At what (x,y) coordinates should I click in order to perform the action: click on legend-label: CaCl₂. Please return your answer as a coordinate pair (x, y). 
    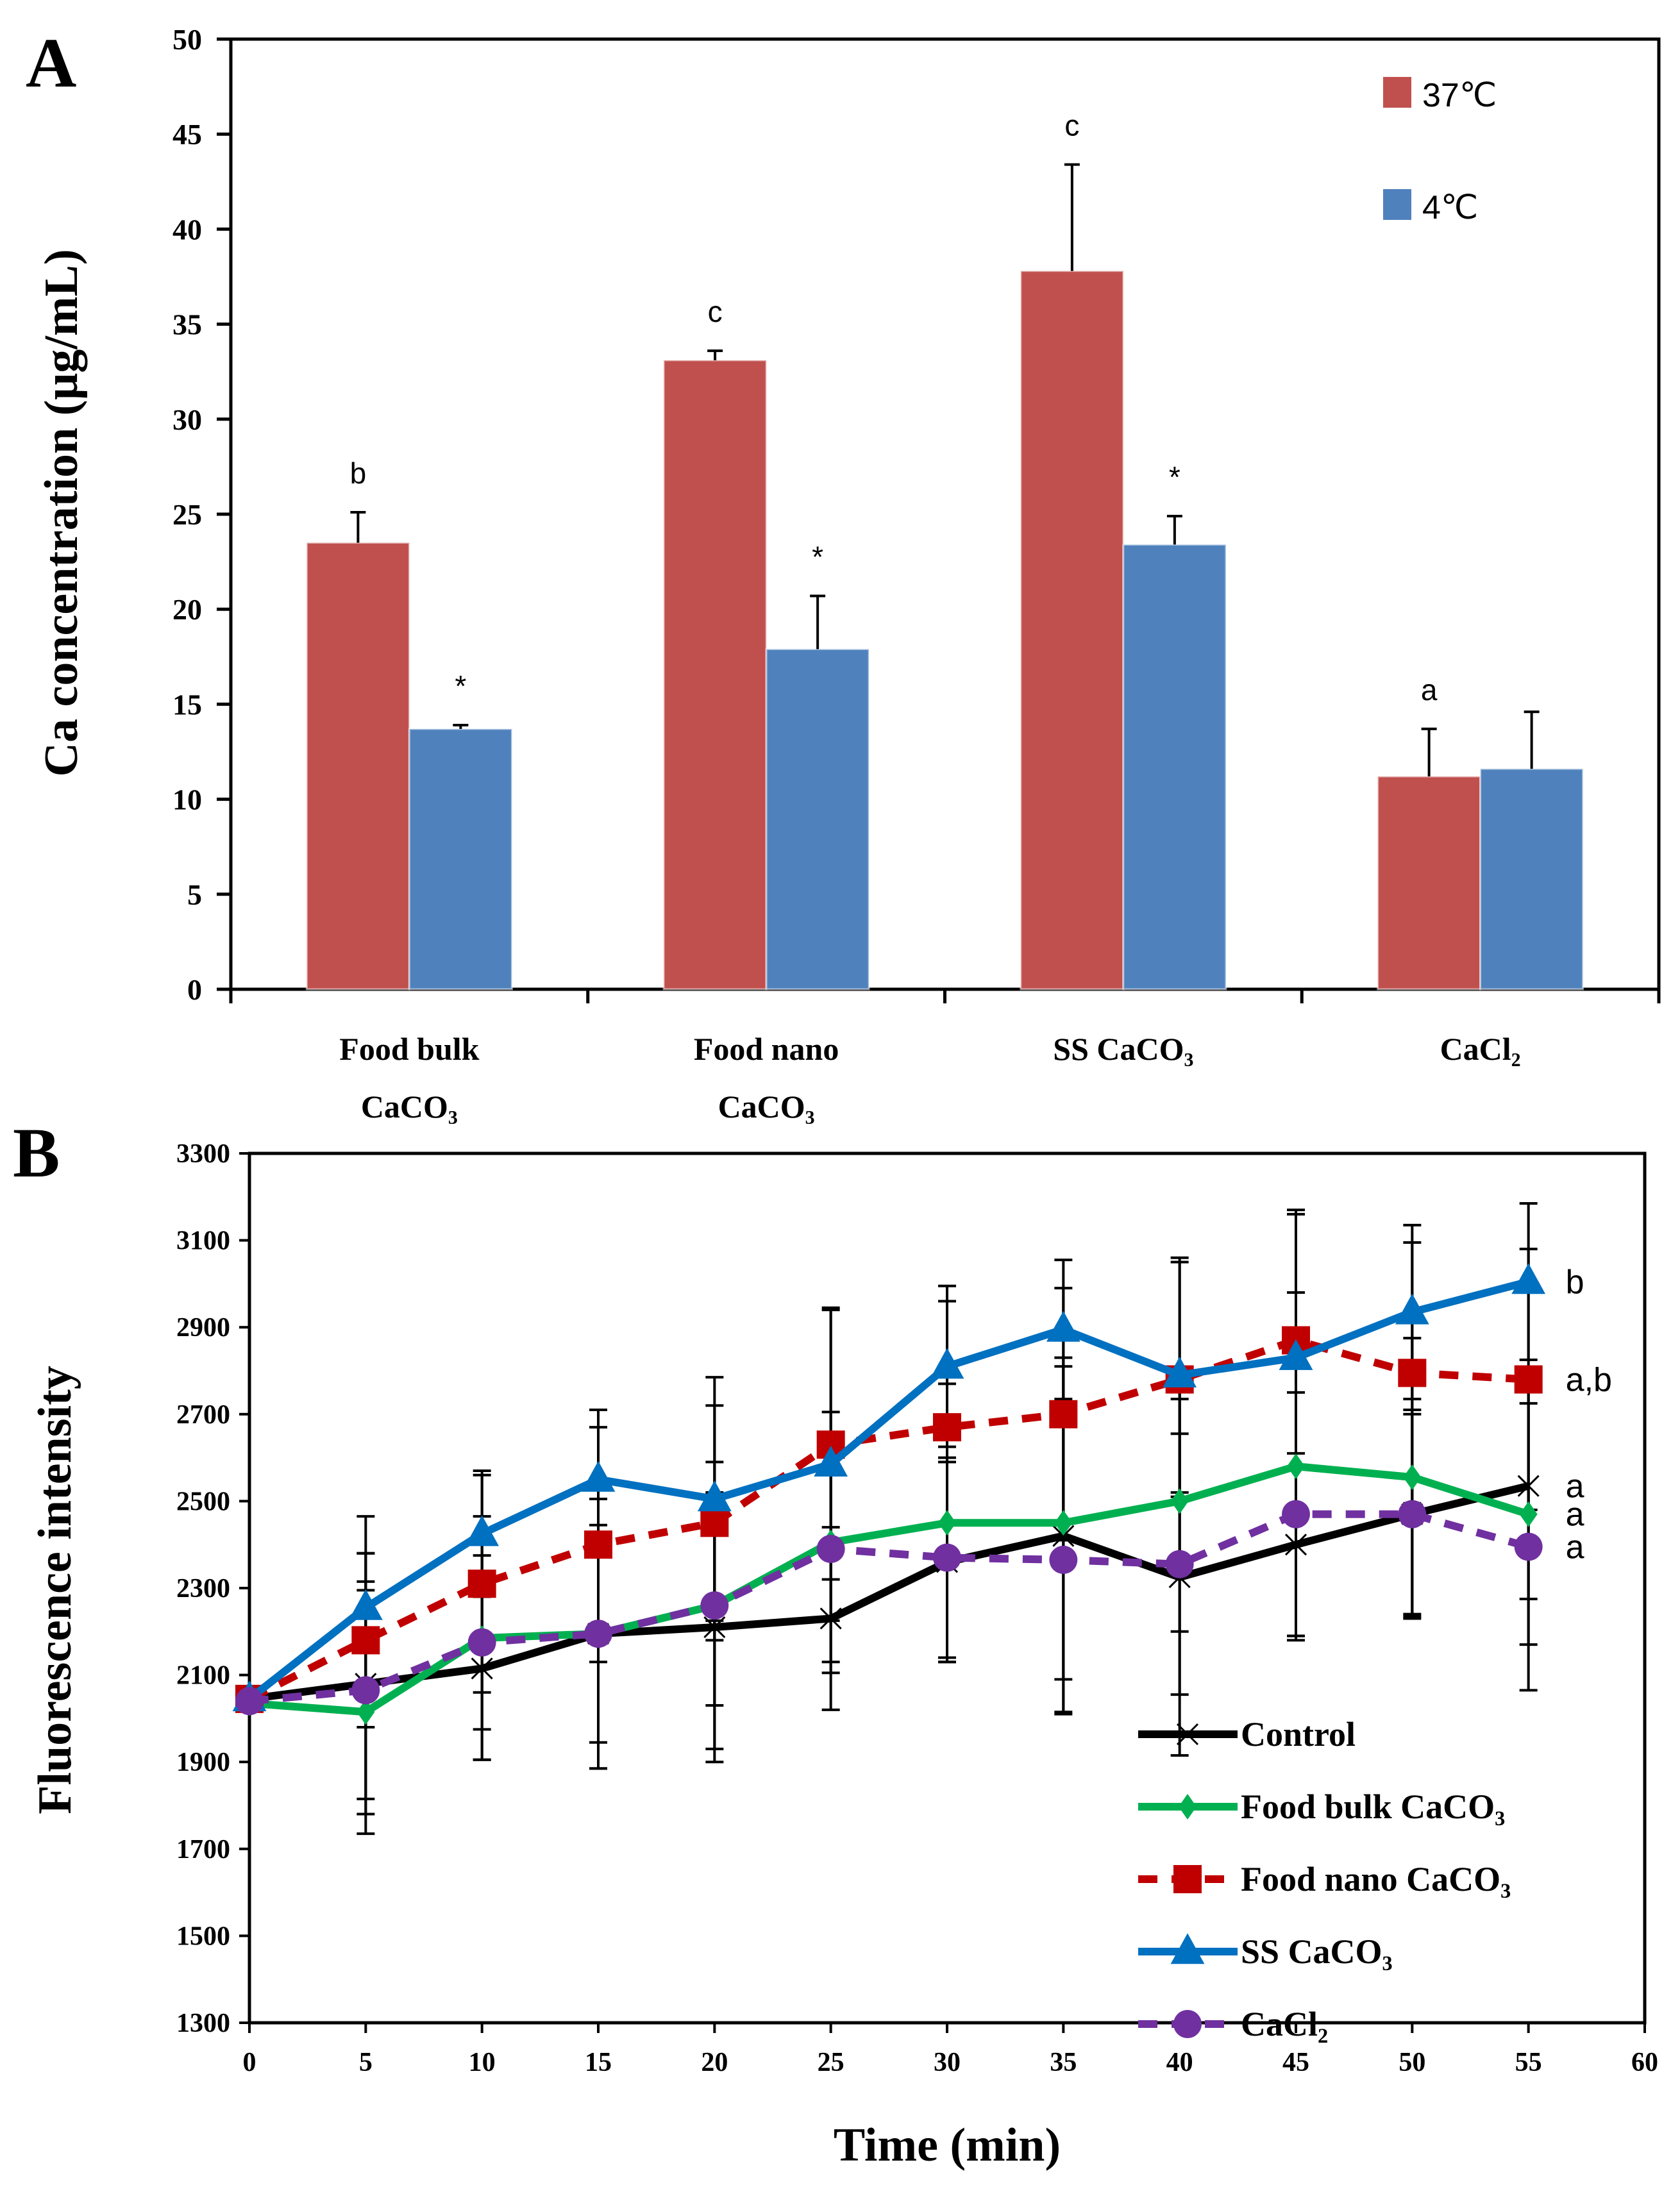
    Looking at the image, I should click on (1284, 2024).